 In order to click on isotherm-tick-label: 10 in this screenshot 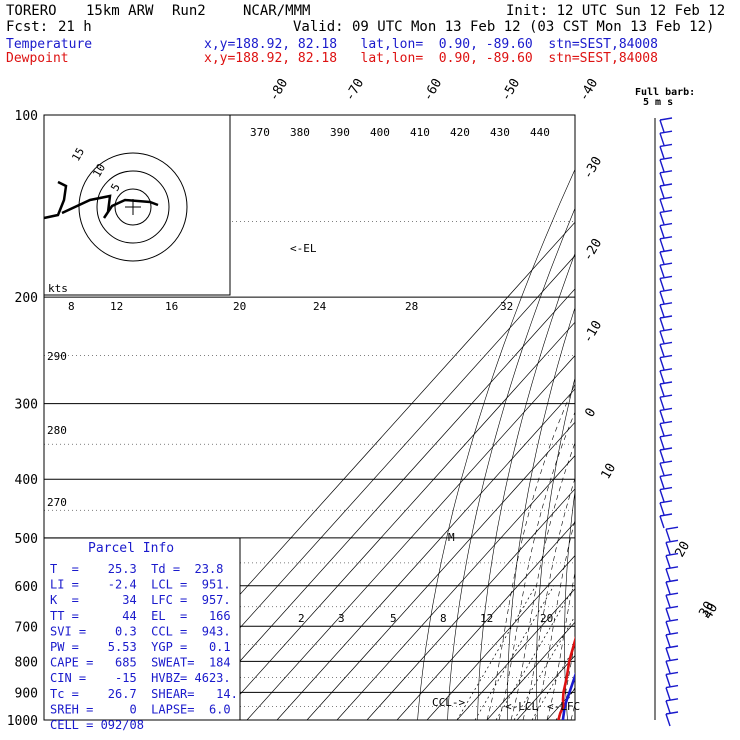, I will do `click(608, 471)`.